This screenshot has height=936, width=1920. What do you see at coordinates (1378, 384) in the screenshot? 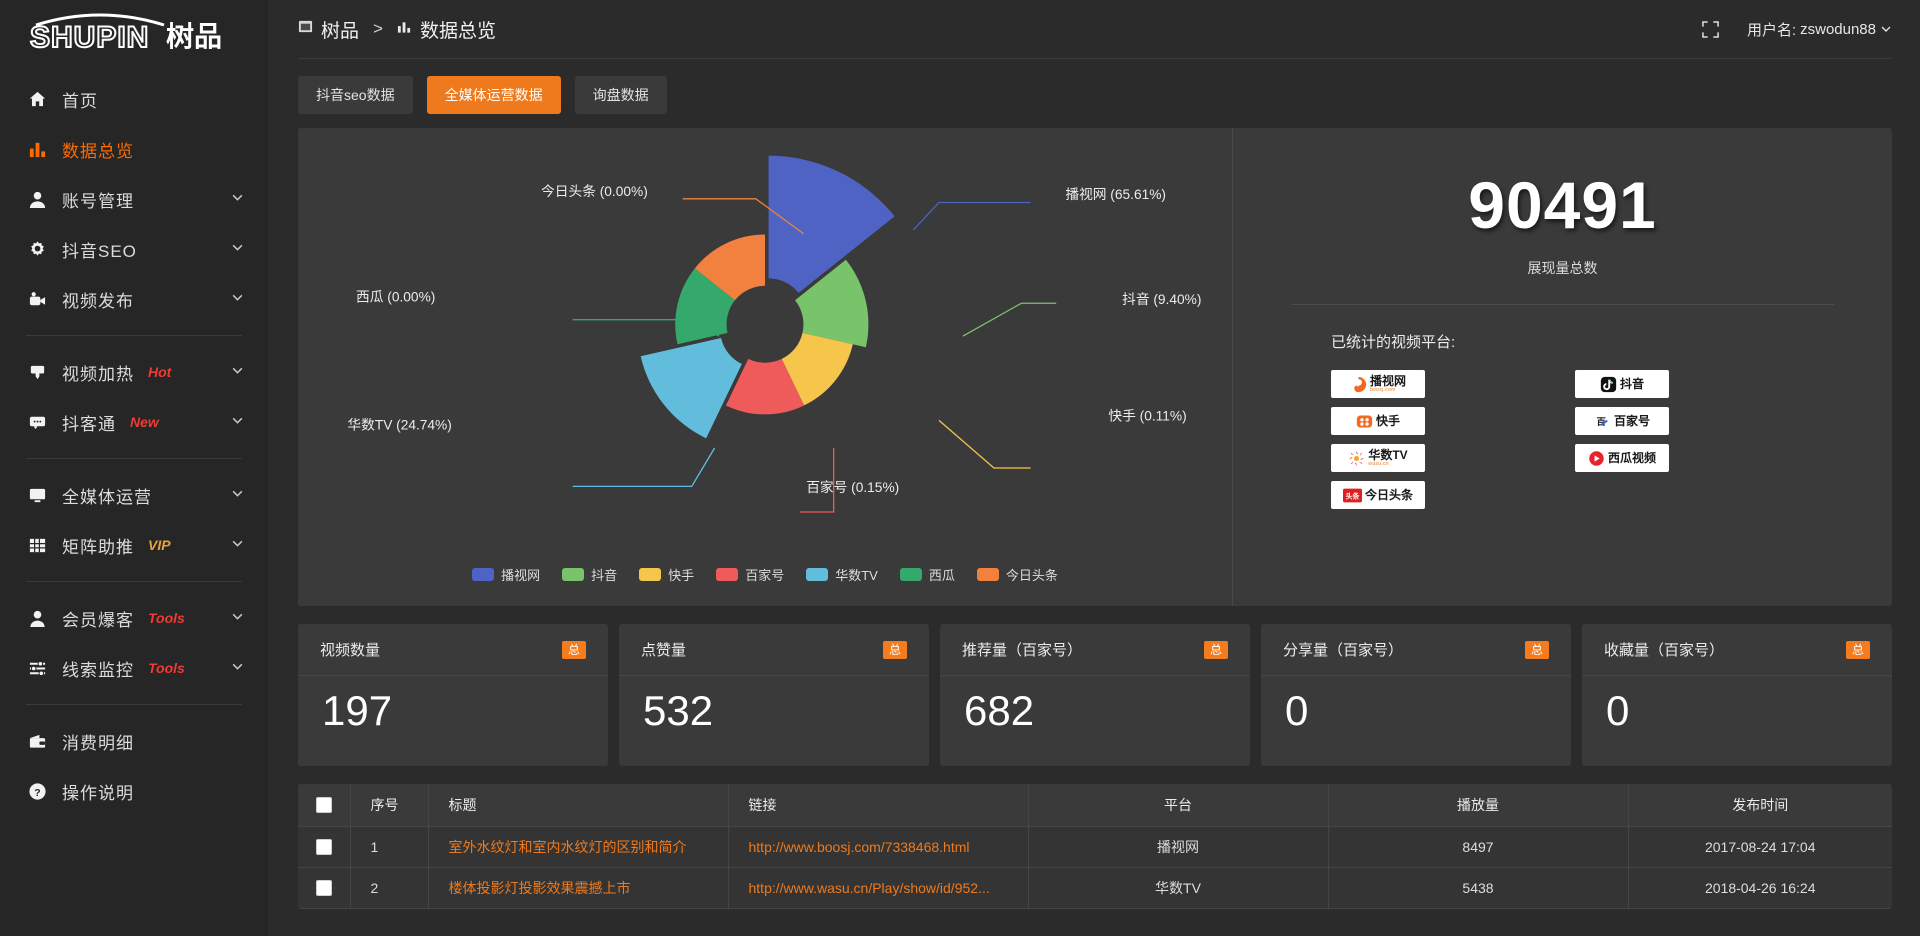
I see `platform-badge-boosj: 播视网 boosj.com` at bounding box center [1378, 384].